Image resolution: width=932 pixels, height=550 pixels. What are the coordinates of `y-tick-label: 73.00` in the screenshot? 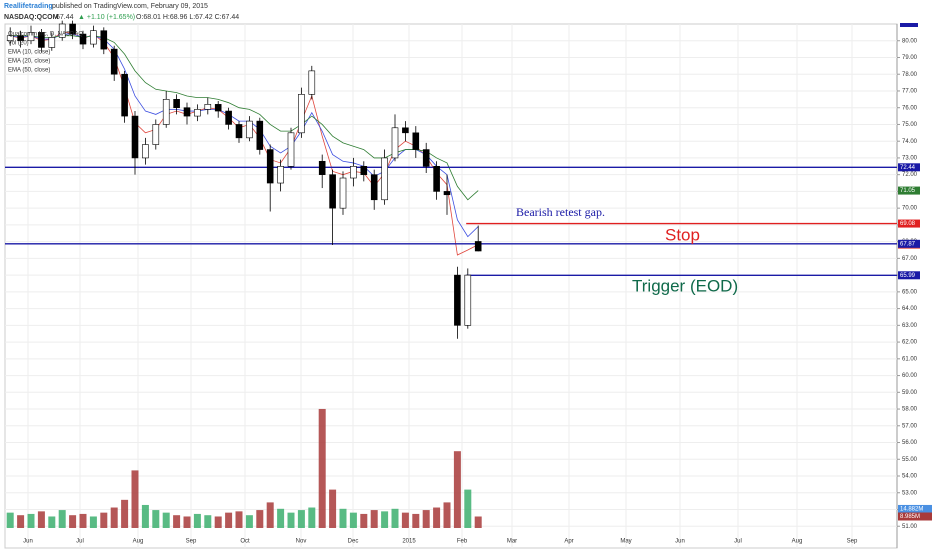 It's located at (910, 159).